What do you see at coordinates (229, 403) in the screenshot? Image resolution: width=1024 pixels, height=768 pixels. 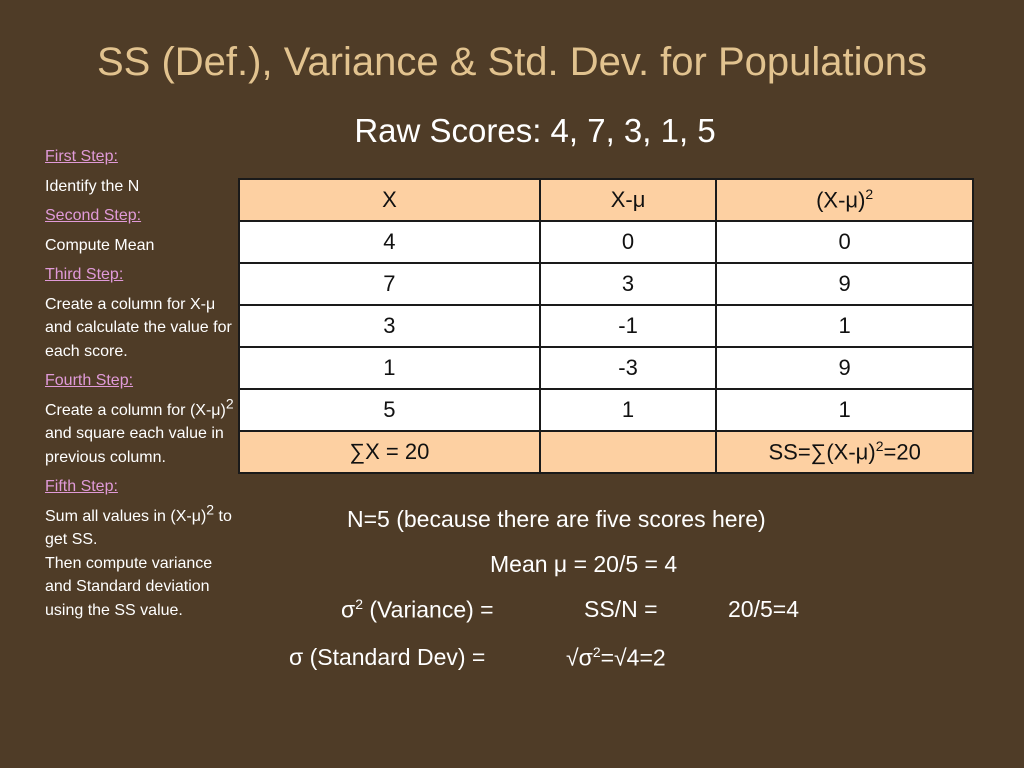 I see `step-4-superscript: 2` at bounding box center [229, 403].